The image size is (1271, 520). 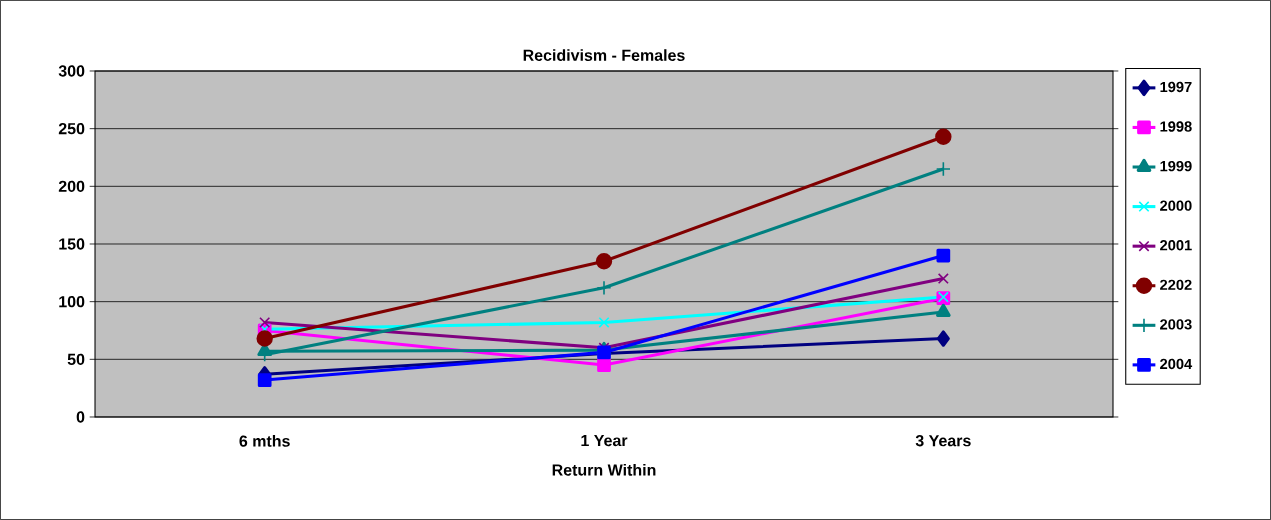 I want to click on legend-label: 1999, so click(x=1176, y=166).